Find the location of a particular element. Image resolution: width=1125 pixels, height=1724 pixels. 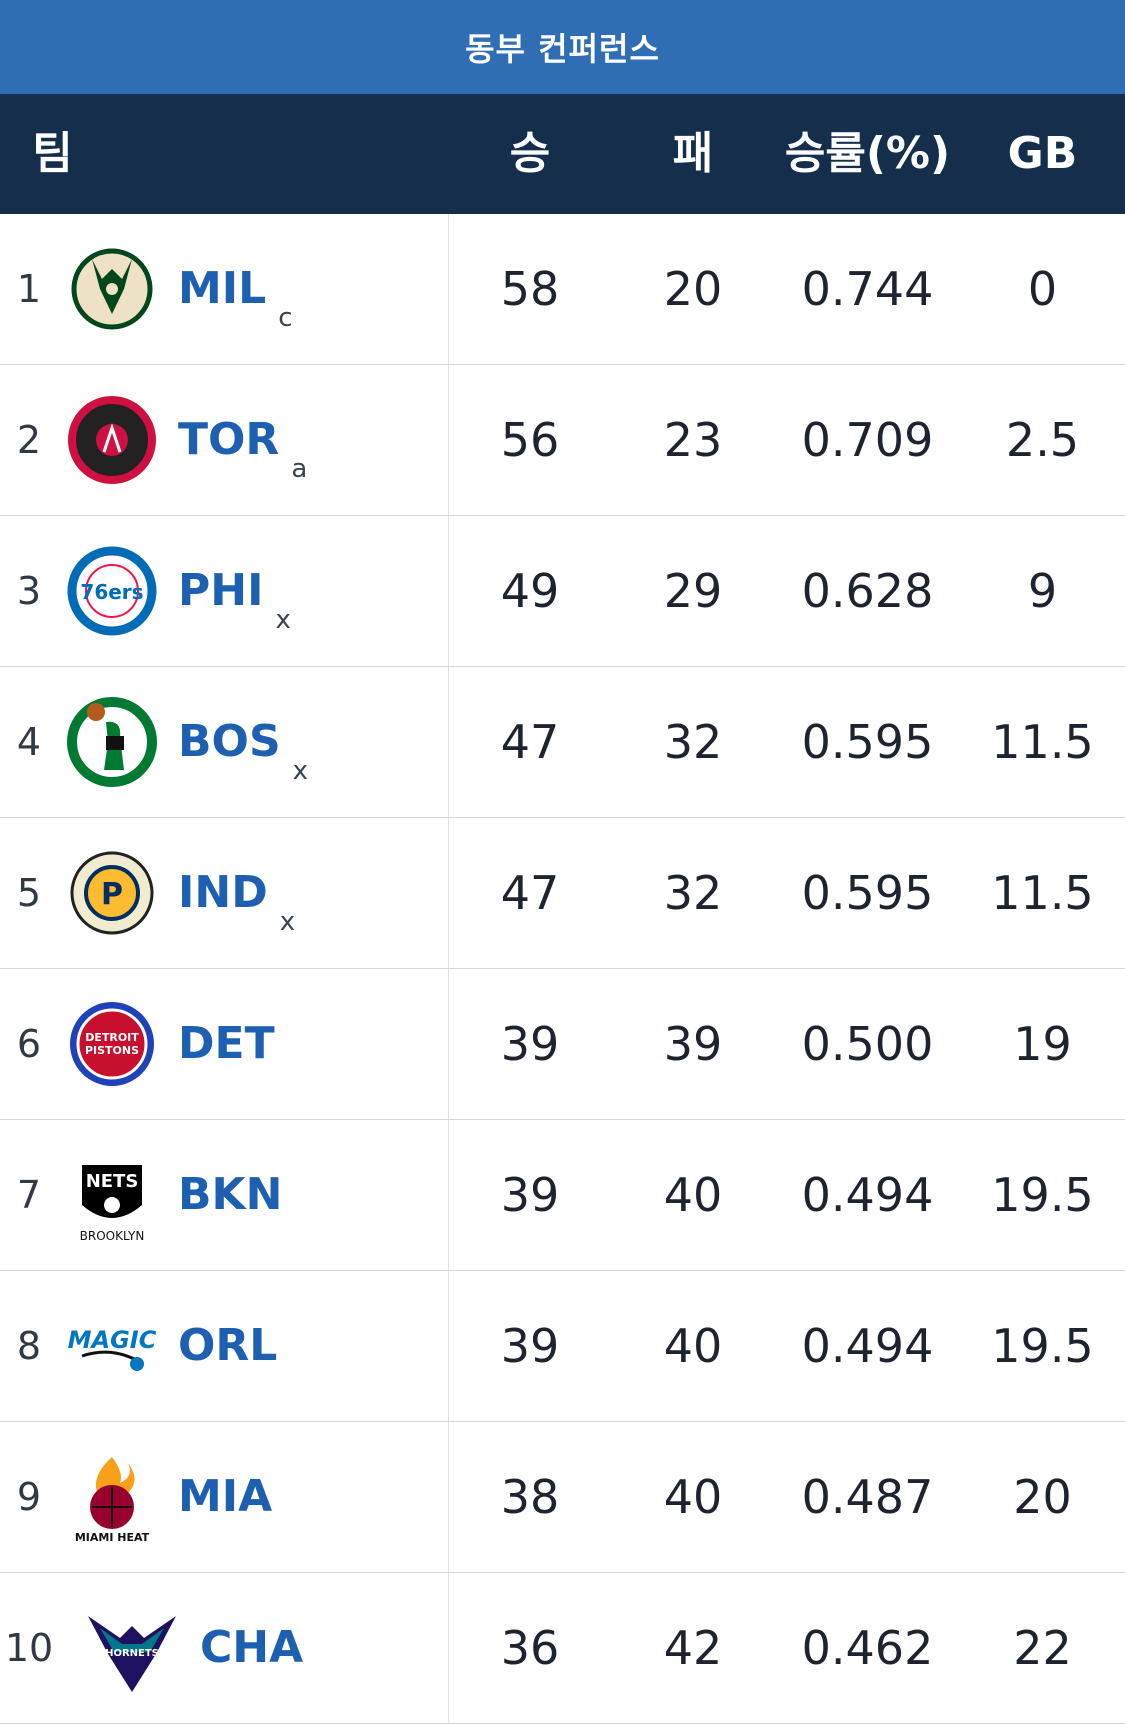

team-abbreviation: ORL is located at coordinates (227, 1346).